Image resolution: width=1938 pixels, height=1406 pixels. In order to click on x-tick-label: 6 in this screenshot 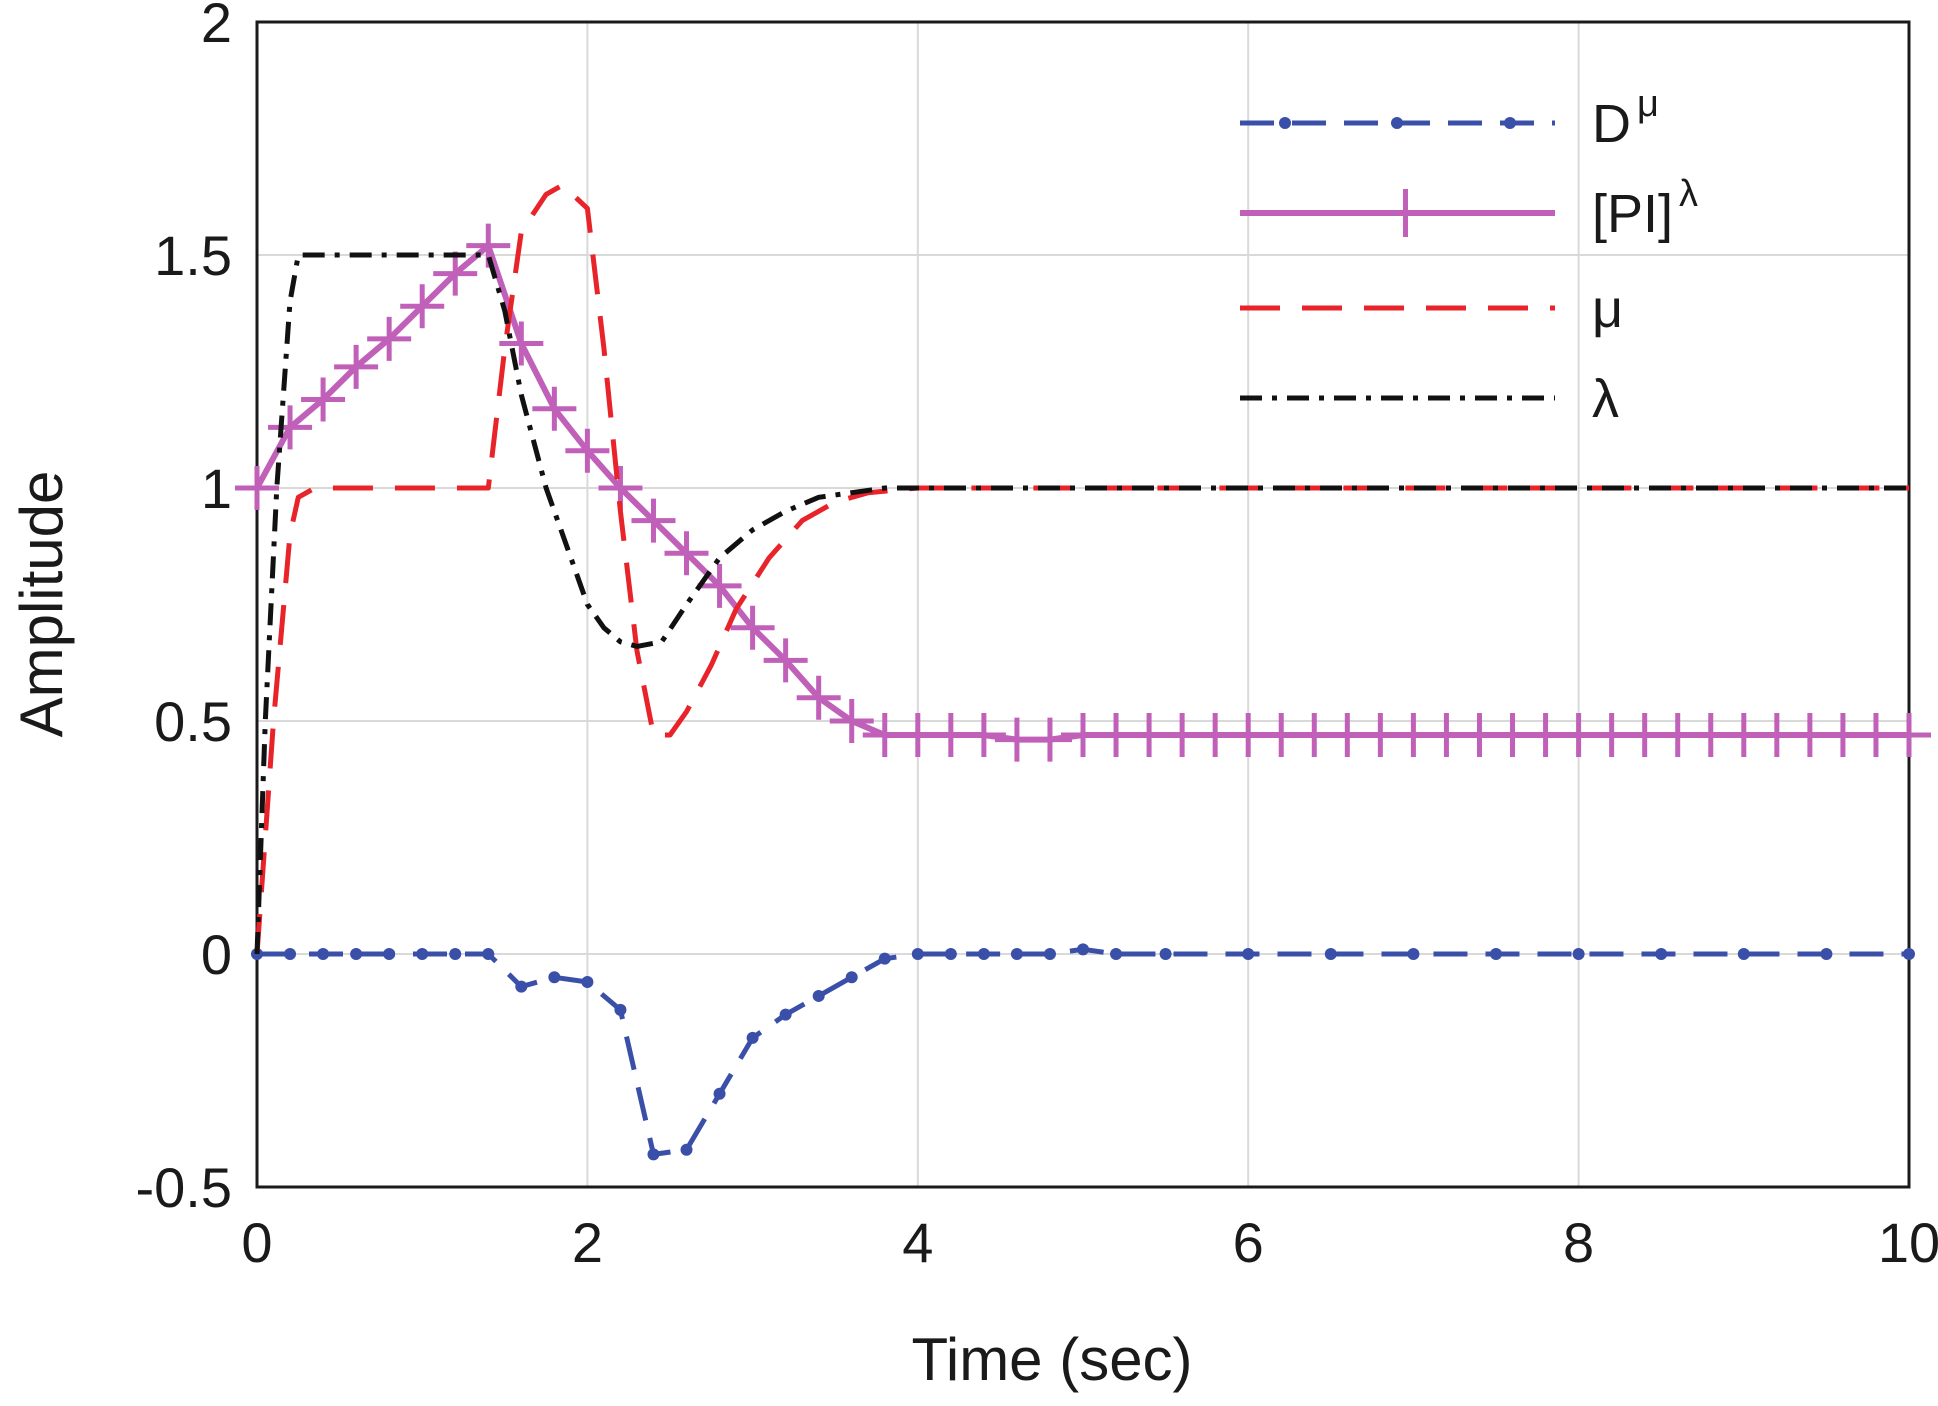, I will do `click(1248, 1242)`.